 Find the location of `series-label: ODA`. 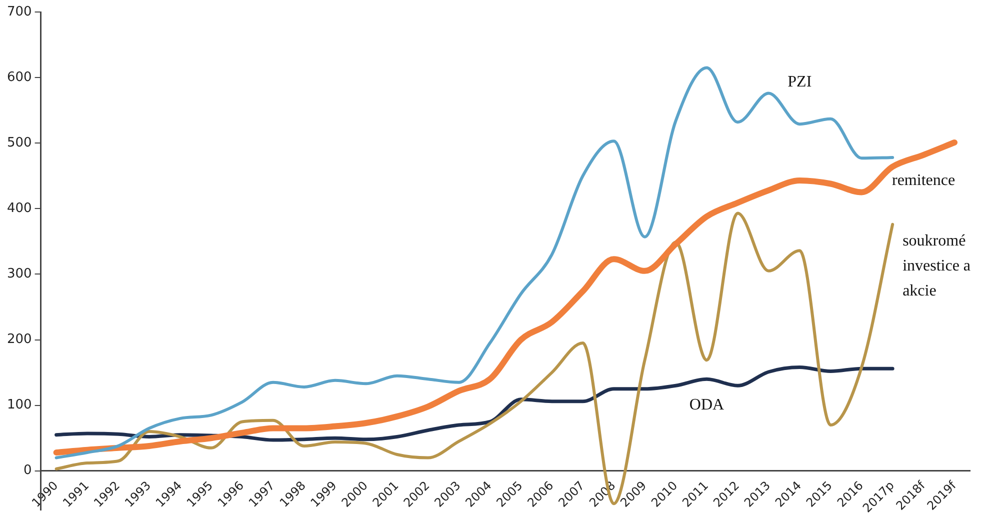

series-label: ODA is located at coordinates (707, 405).